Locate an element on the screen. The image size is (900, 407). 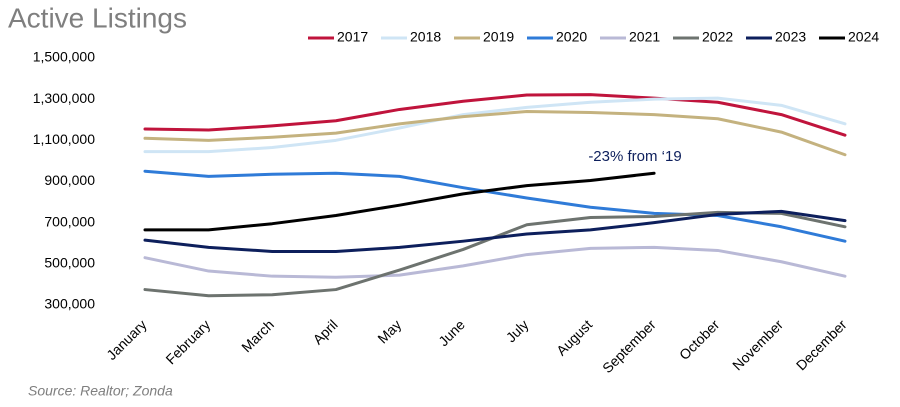
x-tick-label: June is located at coordinates (451, 332).